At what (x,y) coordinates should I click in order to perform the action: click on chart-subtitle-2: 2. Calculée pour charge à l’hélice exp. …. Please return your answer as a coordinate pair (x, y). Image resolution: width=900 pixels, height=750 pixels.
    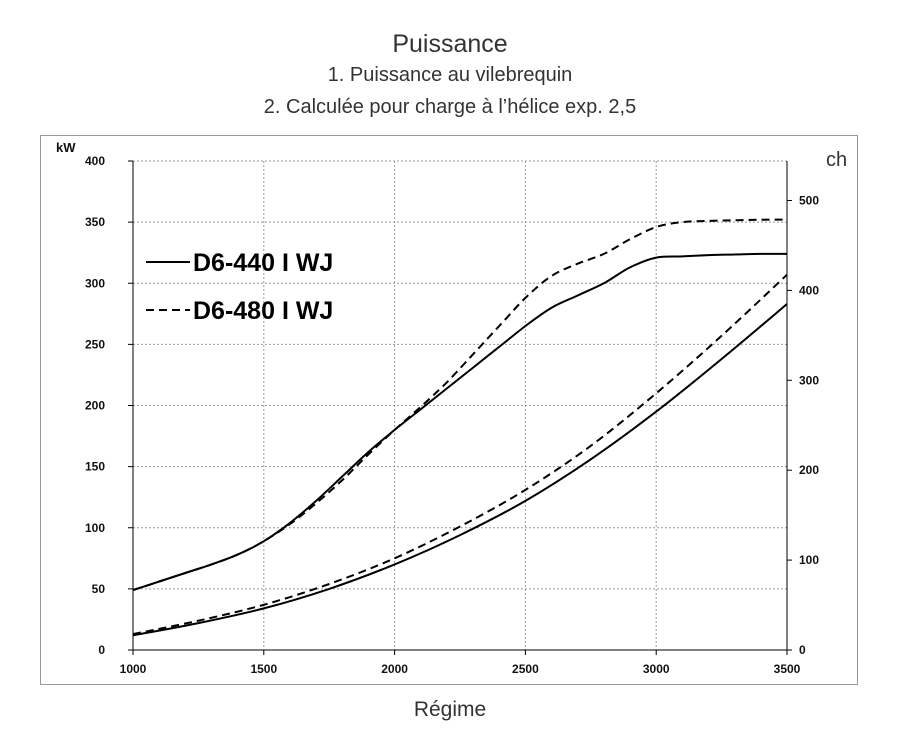
    Looking at the image, I should click on (450, 107).